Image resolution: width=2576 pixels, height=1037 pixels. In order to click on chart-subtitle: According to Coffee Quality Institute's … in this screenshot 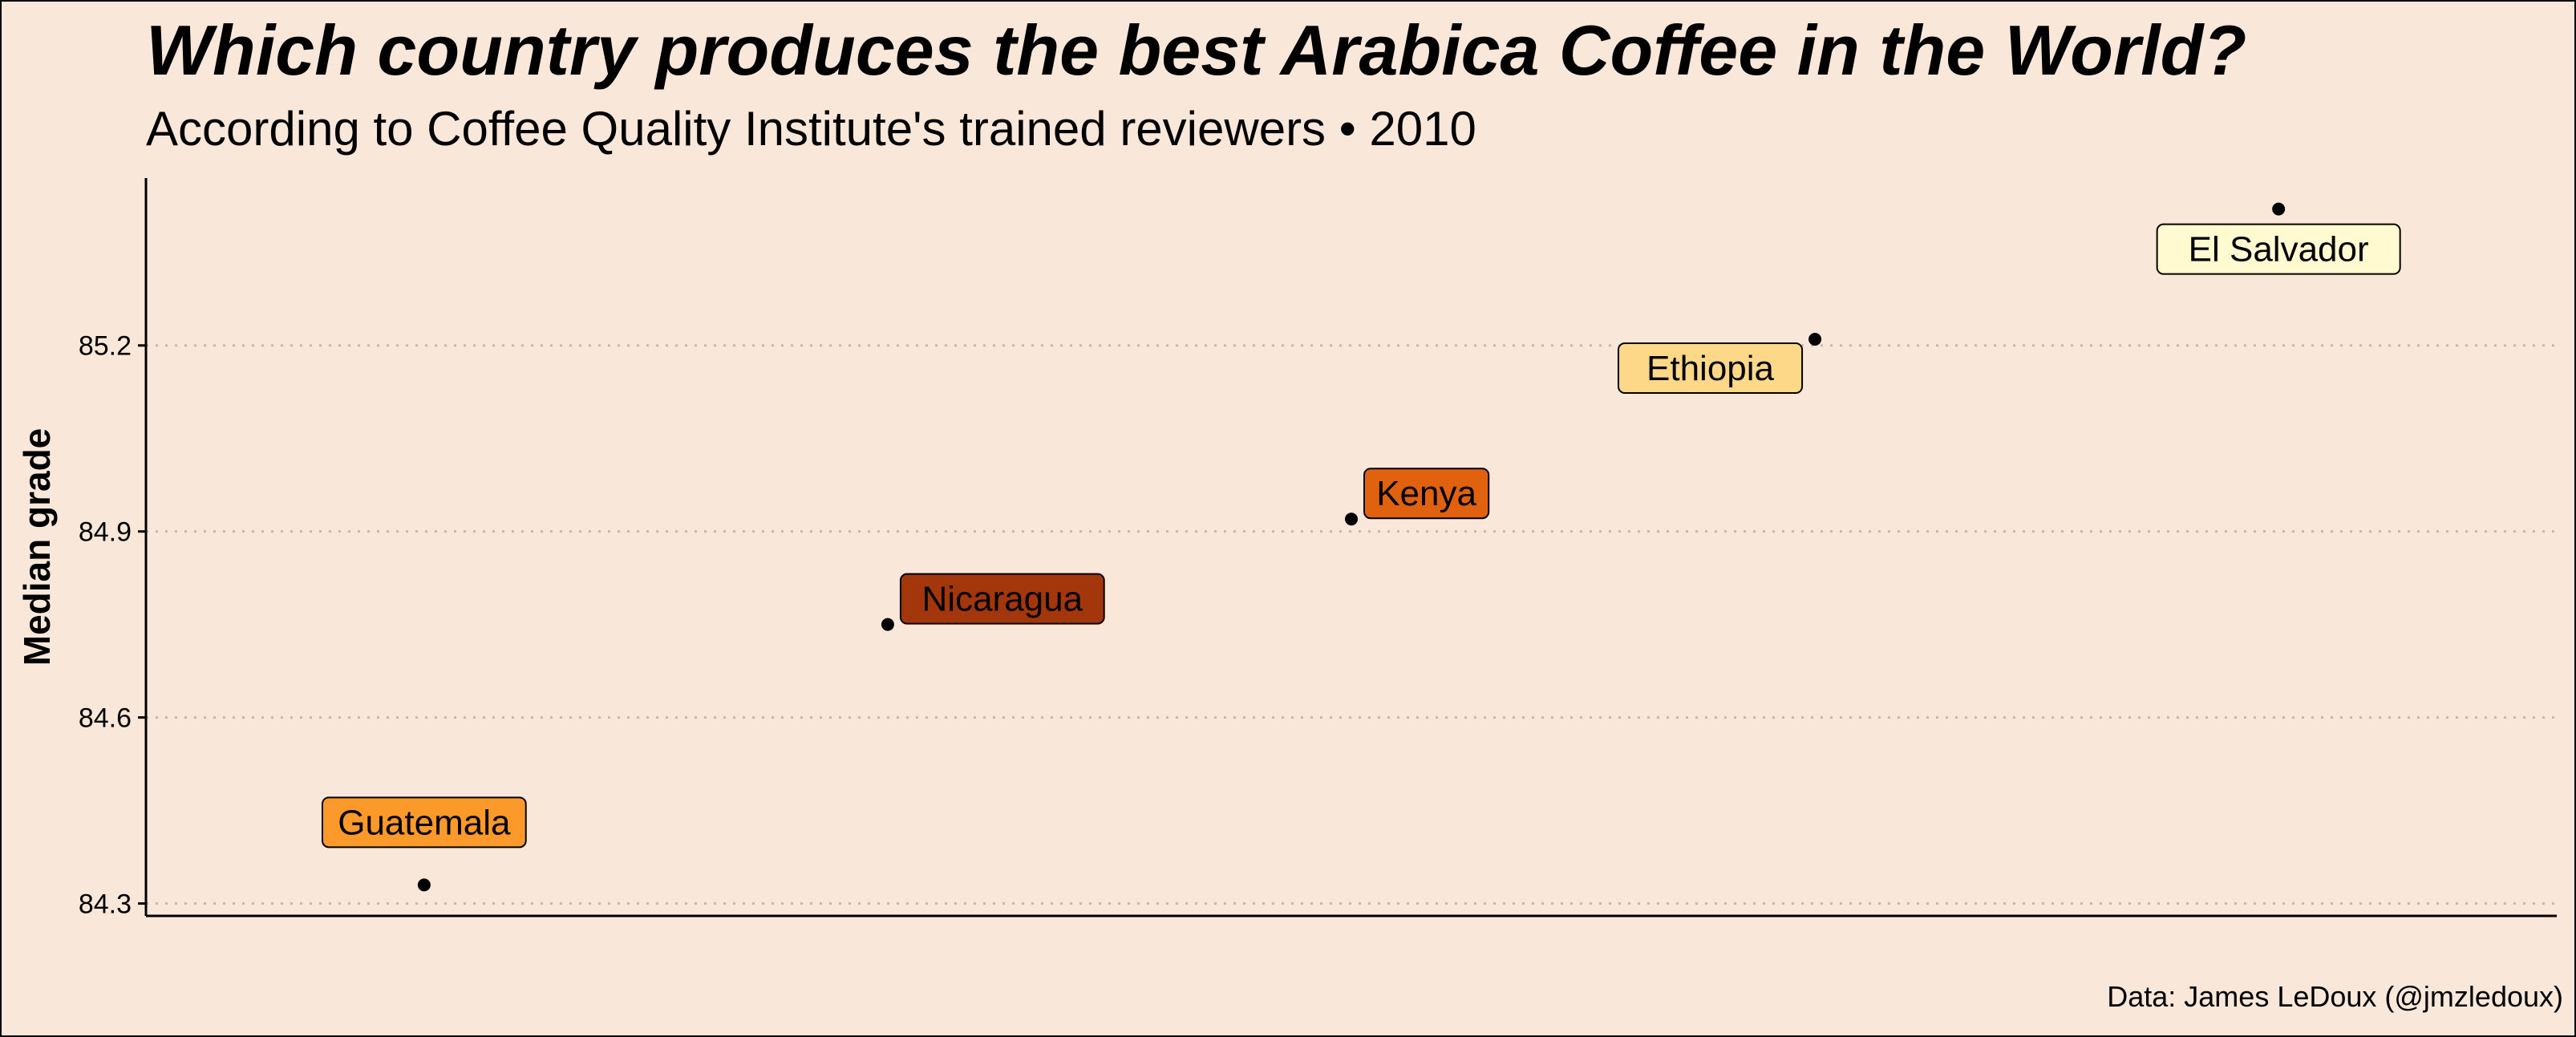, I will do `click(811, 129)`.